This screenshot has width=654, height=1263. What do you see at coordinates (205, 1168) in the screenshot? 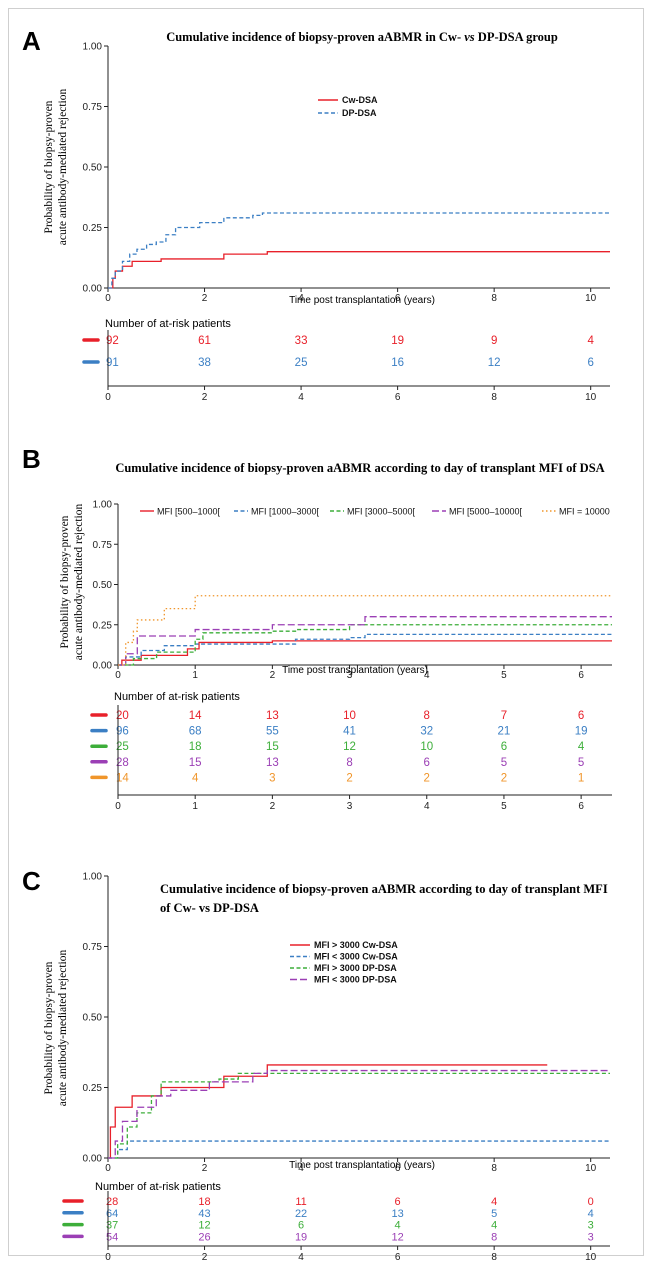
I see `x-tick-label: 2` at bounding box center [205, 1168].